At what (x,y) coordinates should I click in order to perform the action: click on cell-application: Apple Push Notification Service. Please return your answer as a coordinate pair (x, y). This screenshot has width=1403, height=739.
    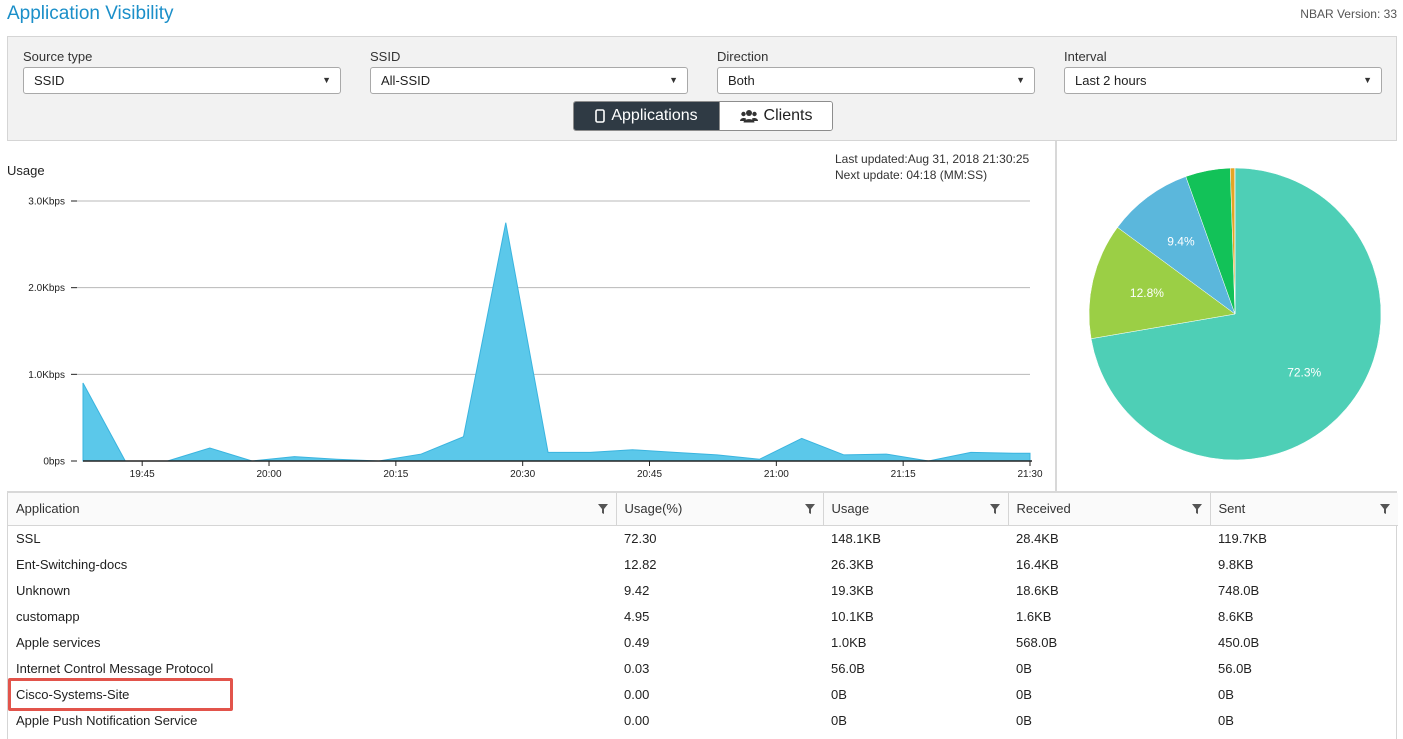
    Looking at the image, I should click on (107, 720).